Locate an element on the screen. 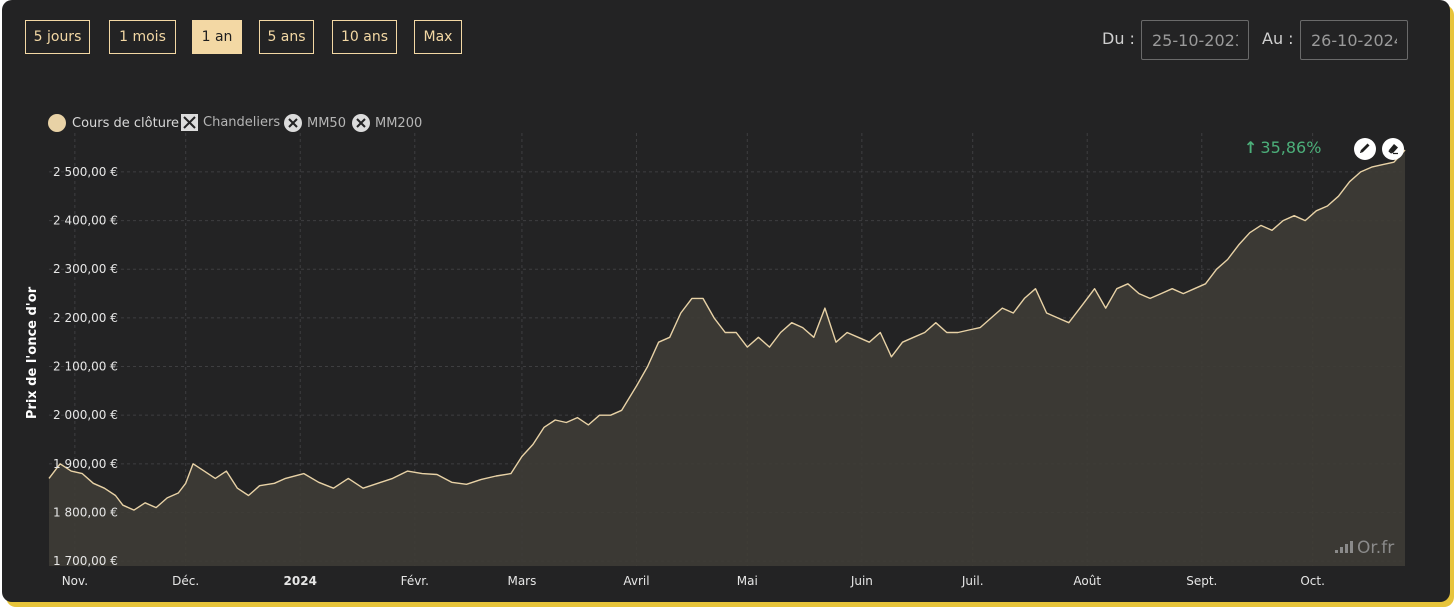 This screenshot has width=1456, height=612. y-tick-label: 1 900,00 € is located at coordinates (85, 464).